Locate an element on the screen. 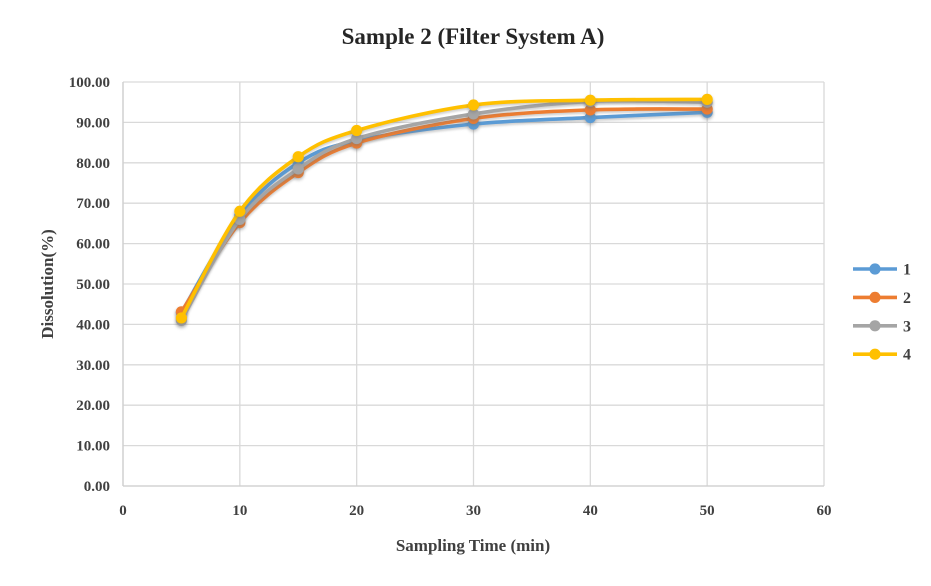 The width and height of the screenshot is (931, 586). x-tick-label: 10 is located at coordinates (239, 511).